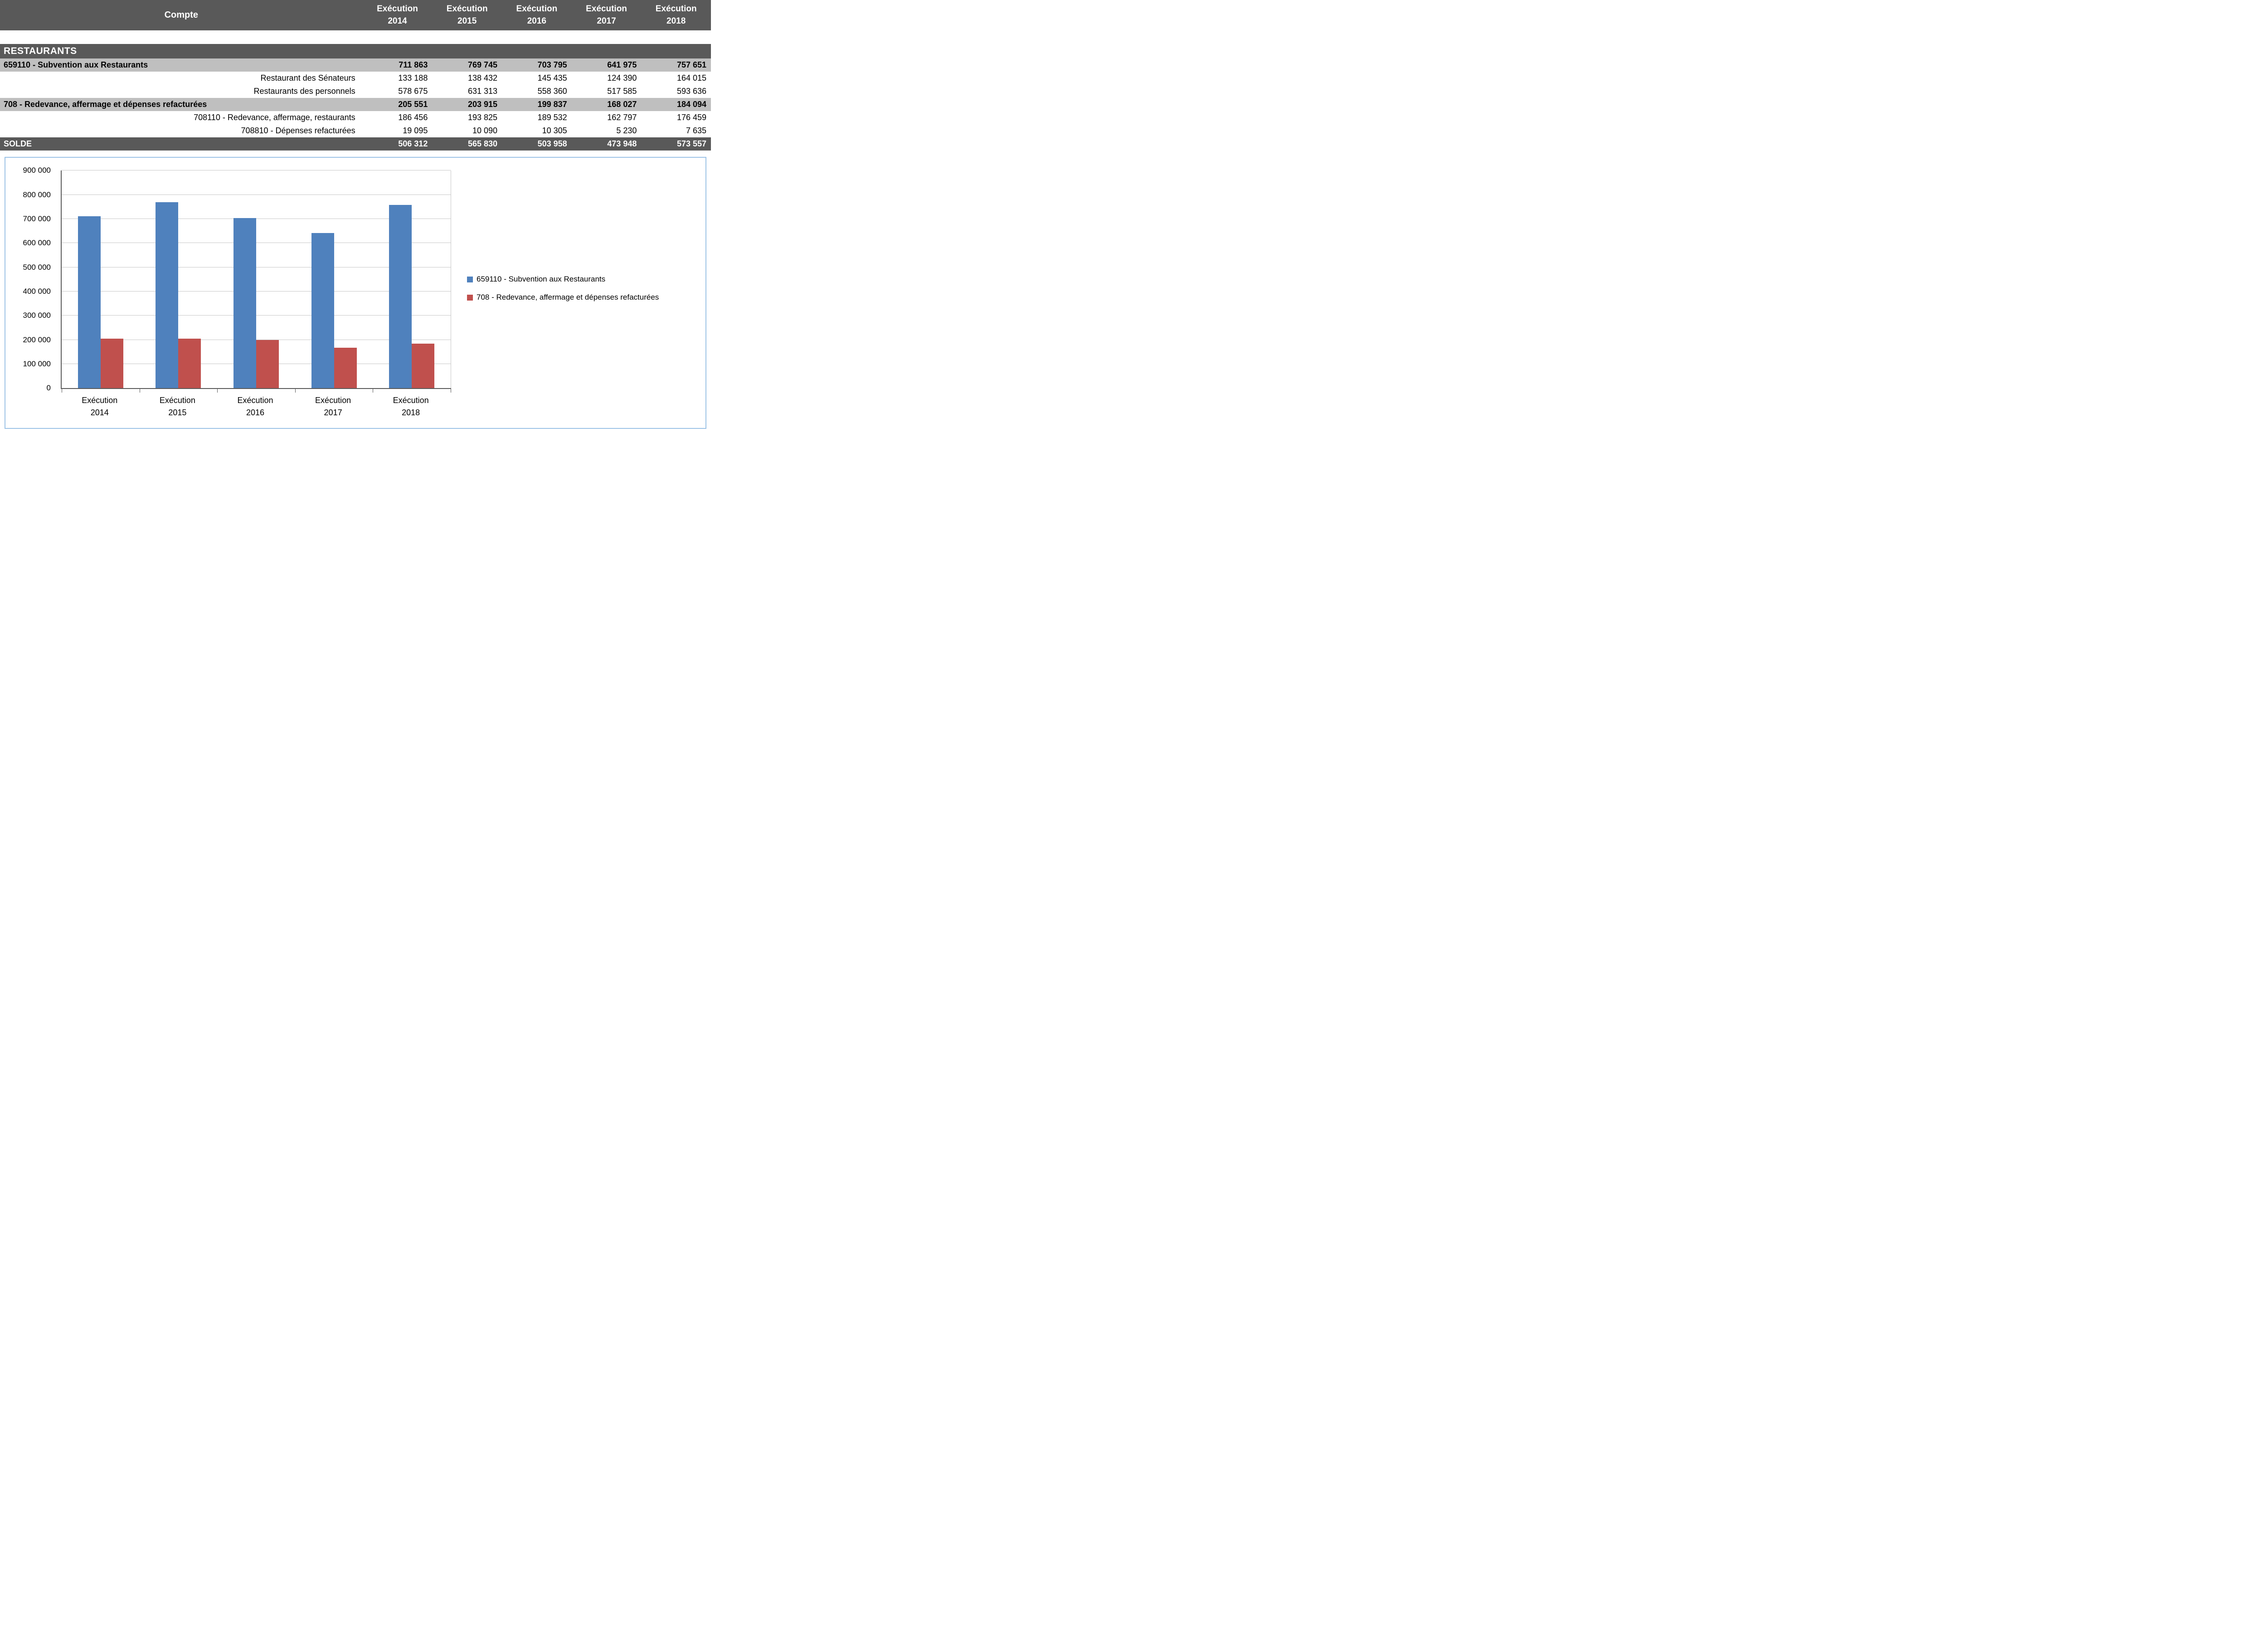 The image size is (2267, 1652). What do you see at coordinates (692, 92) in the screenshot?
I see `cell-2018: 593 636` at bounding box center [692, 92].